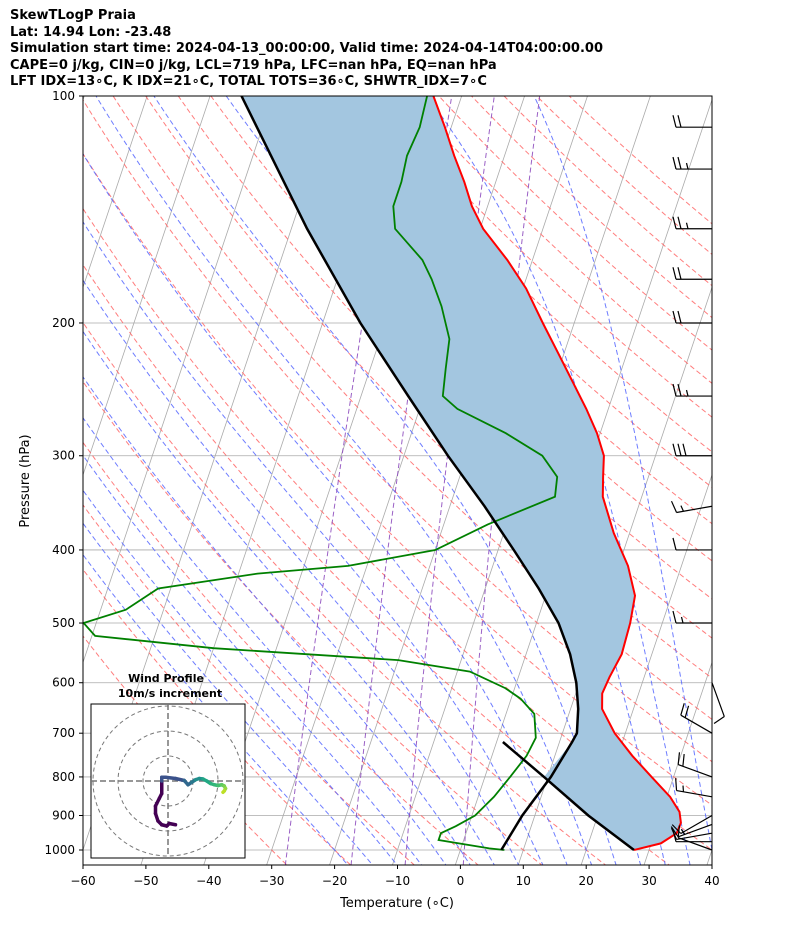 This screenshot has width=794, height=937. I want to click on header-location: Lat: 14.94 Lon: -23.48, so click(91, 32).